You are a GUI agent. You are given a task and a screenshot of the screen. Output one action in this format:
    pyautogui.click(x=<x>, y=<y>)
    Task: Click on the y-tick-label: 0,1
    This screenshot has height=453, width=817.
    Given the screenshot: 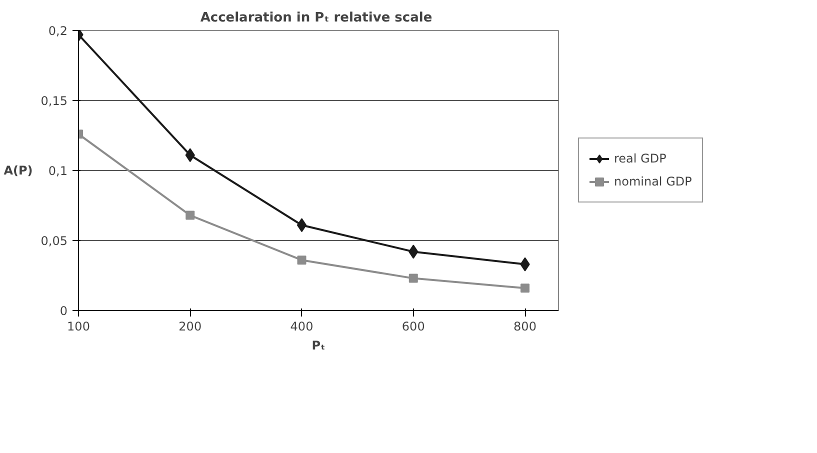 What is the action you would take?
    pyautogui.click(x=58, y=171)
    